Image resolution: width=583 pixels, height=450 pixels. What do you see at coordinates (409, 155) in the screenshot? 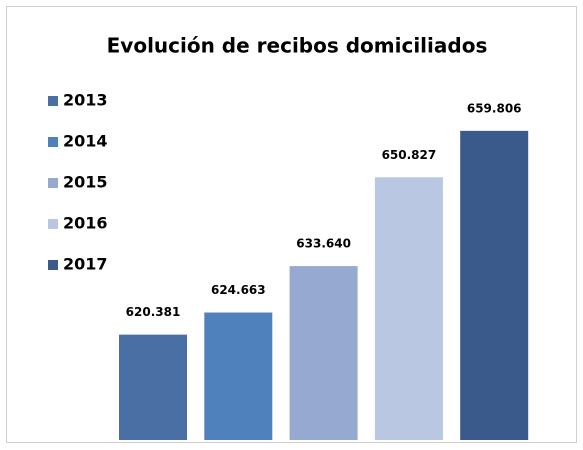
I see `data-label: 650.827` at bounding box center [409, 155].